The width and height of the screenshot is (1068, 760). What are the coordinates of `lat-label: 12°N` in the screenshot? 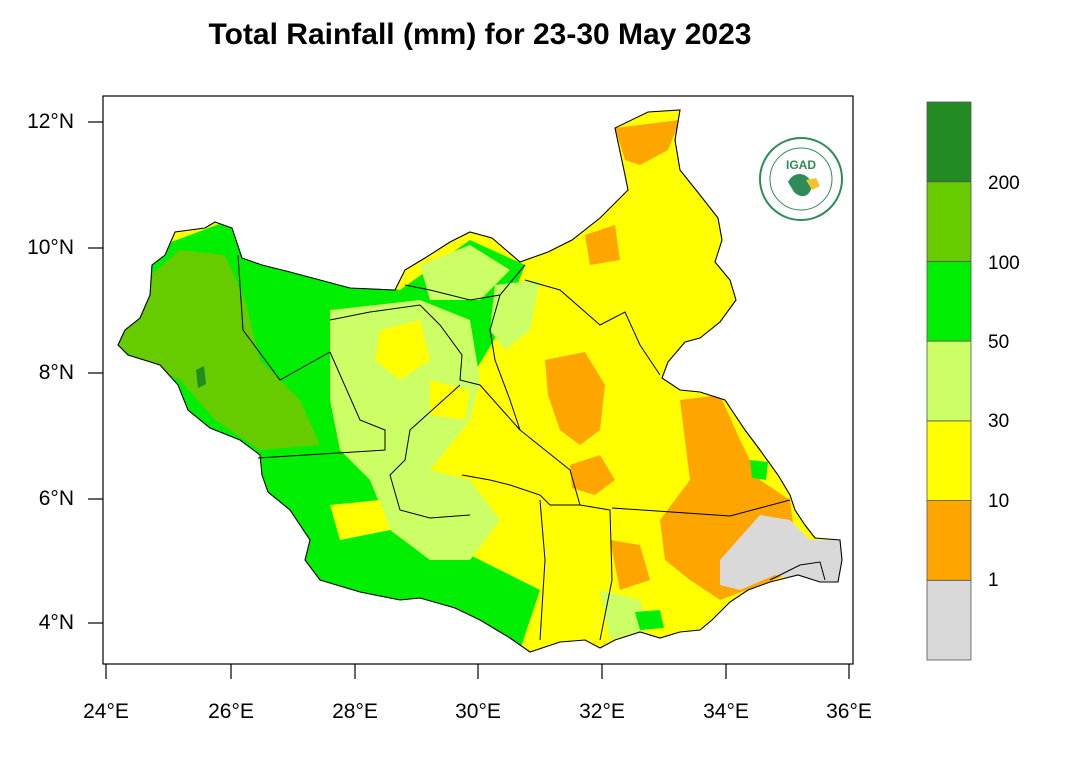 It's located at (50, 121).